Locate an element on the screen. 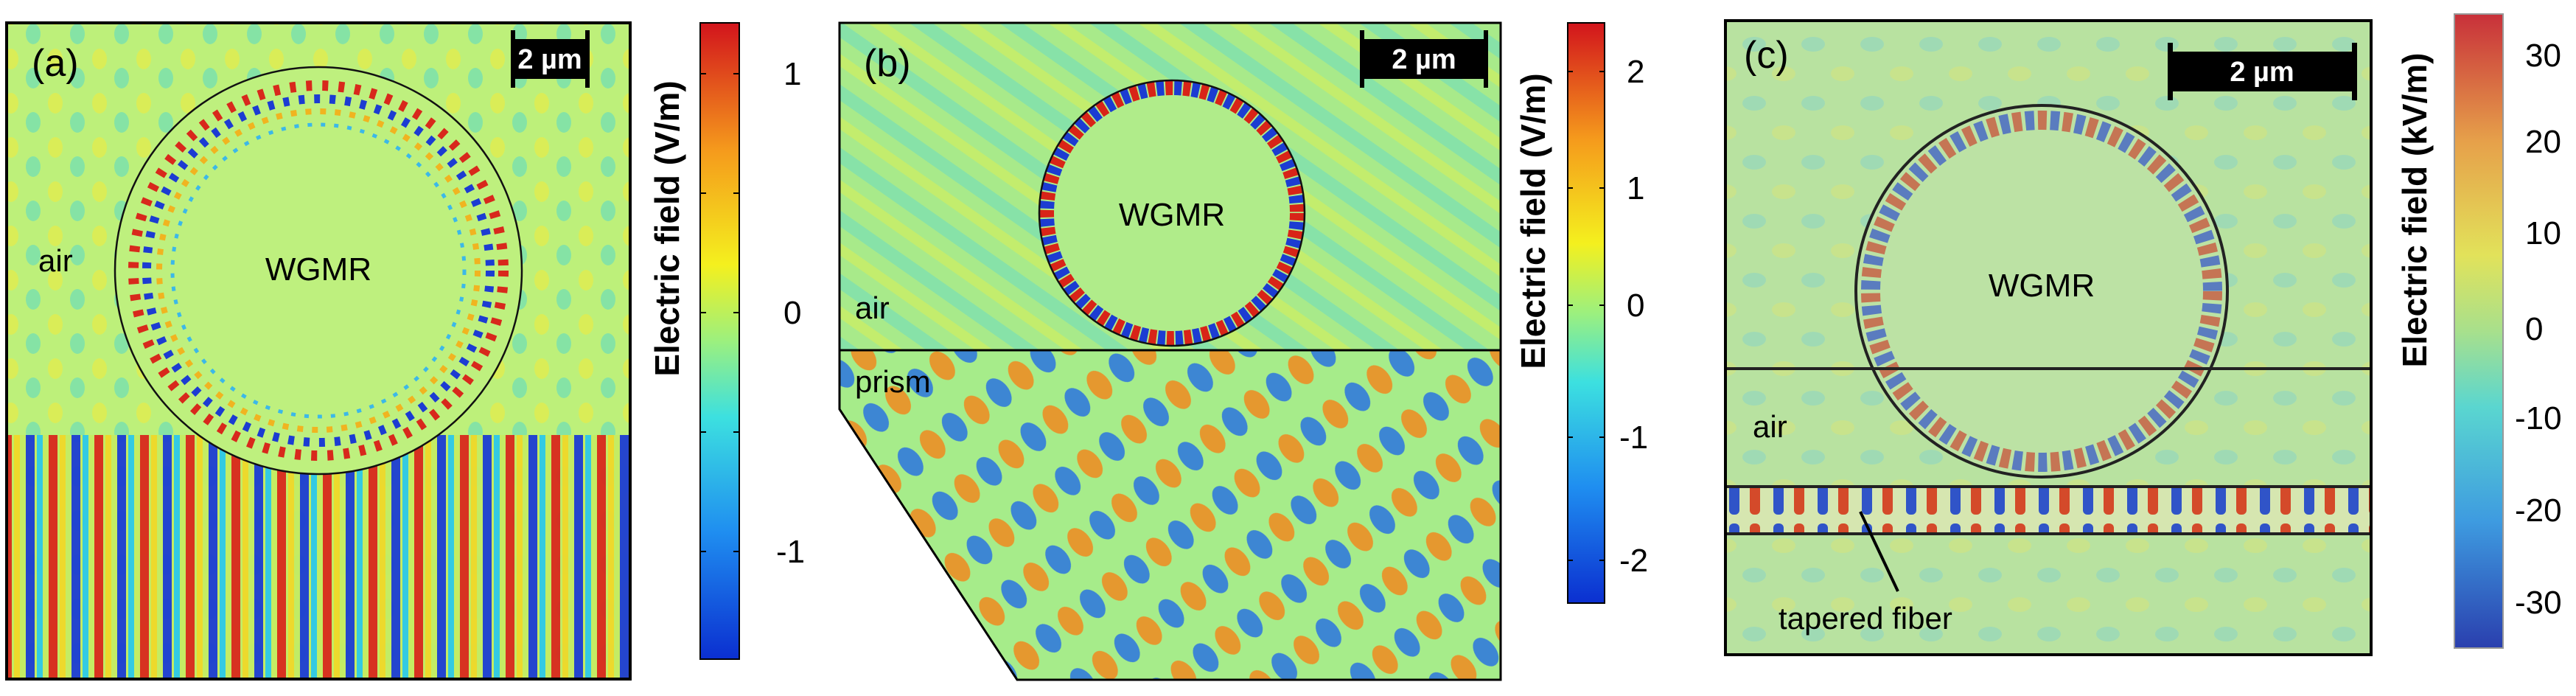 The height and width of the screenshot is (696, 2576). panel-c-colorbar-tick: 20 is located at coordinates (2543, 142).